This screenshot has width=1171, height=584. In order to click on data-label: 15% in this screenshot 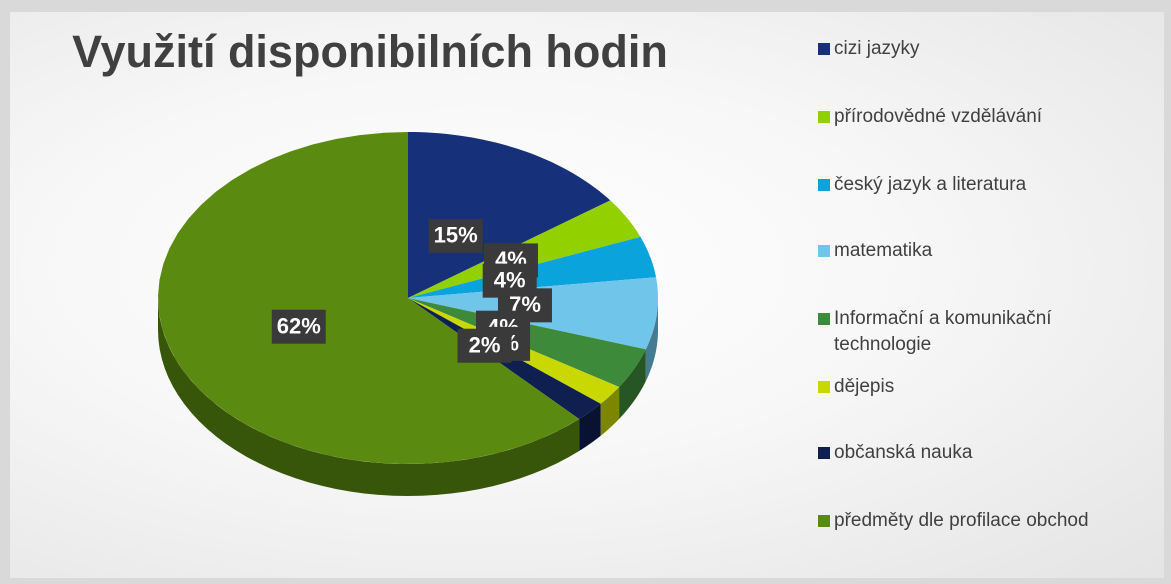, I will do `click(456, 235)`.